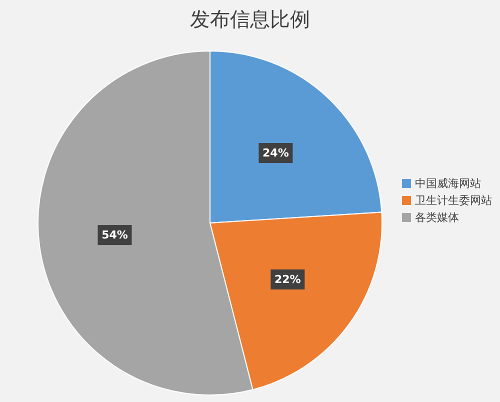  What do you see at coordinates (275, 153) in the screenshot?
I see `data-label: 24%` at bounding box center [275, 153].